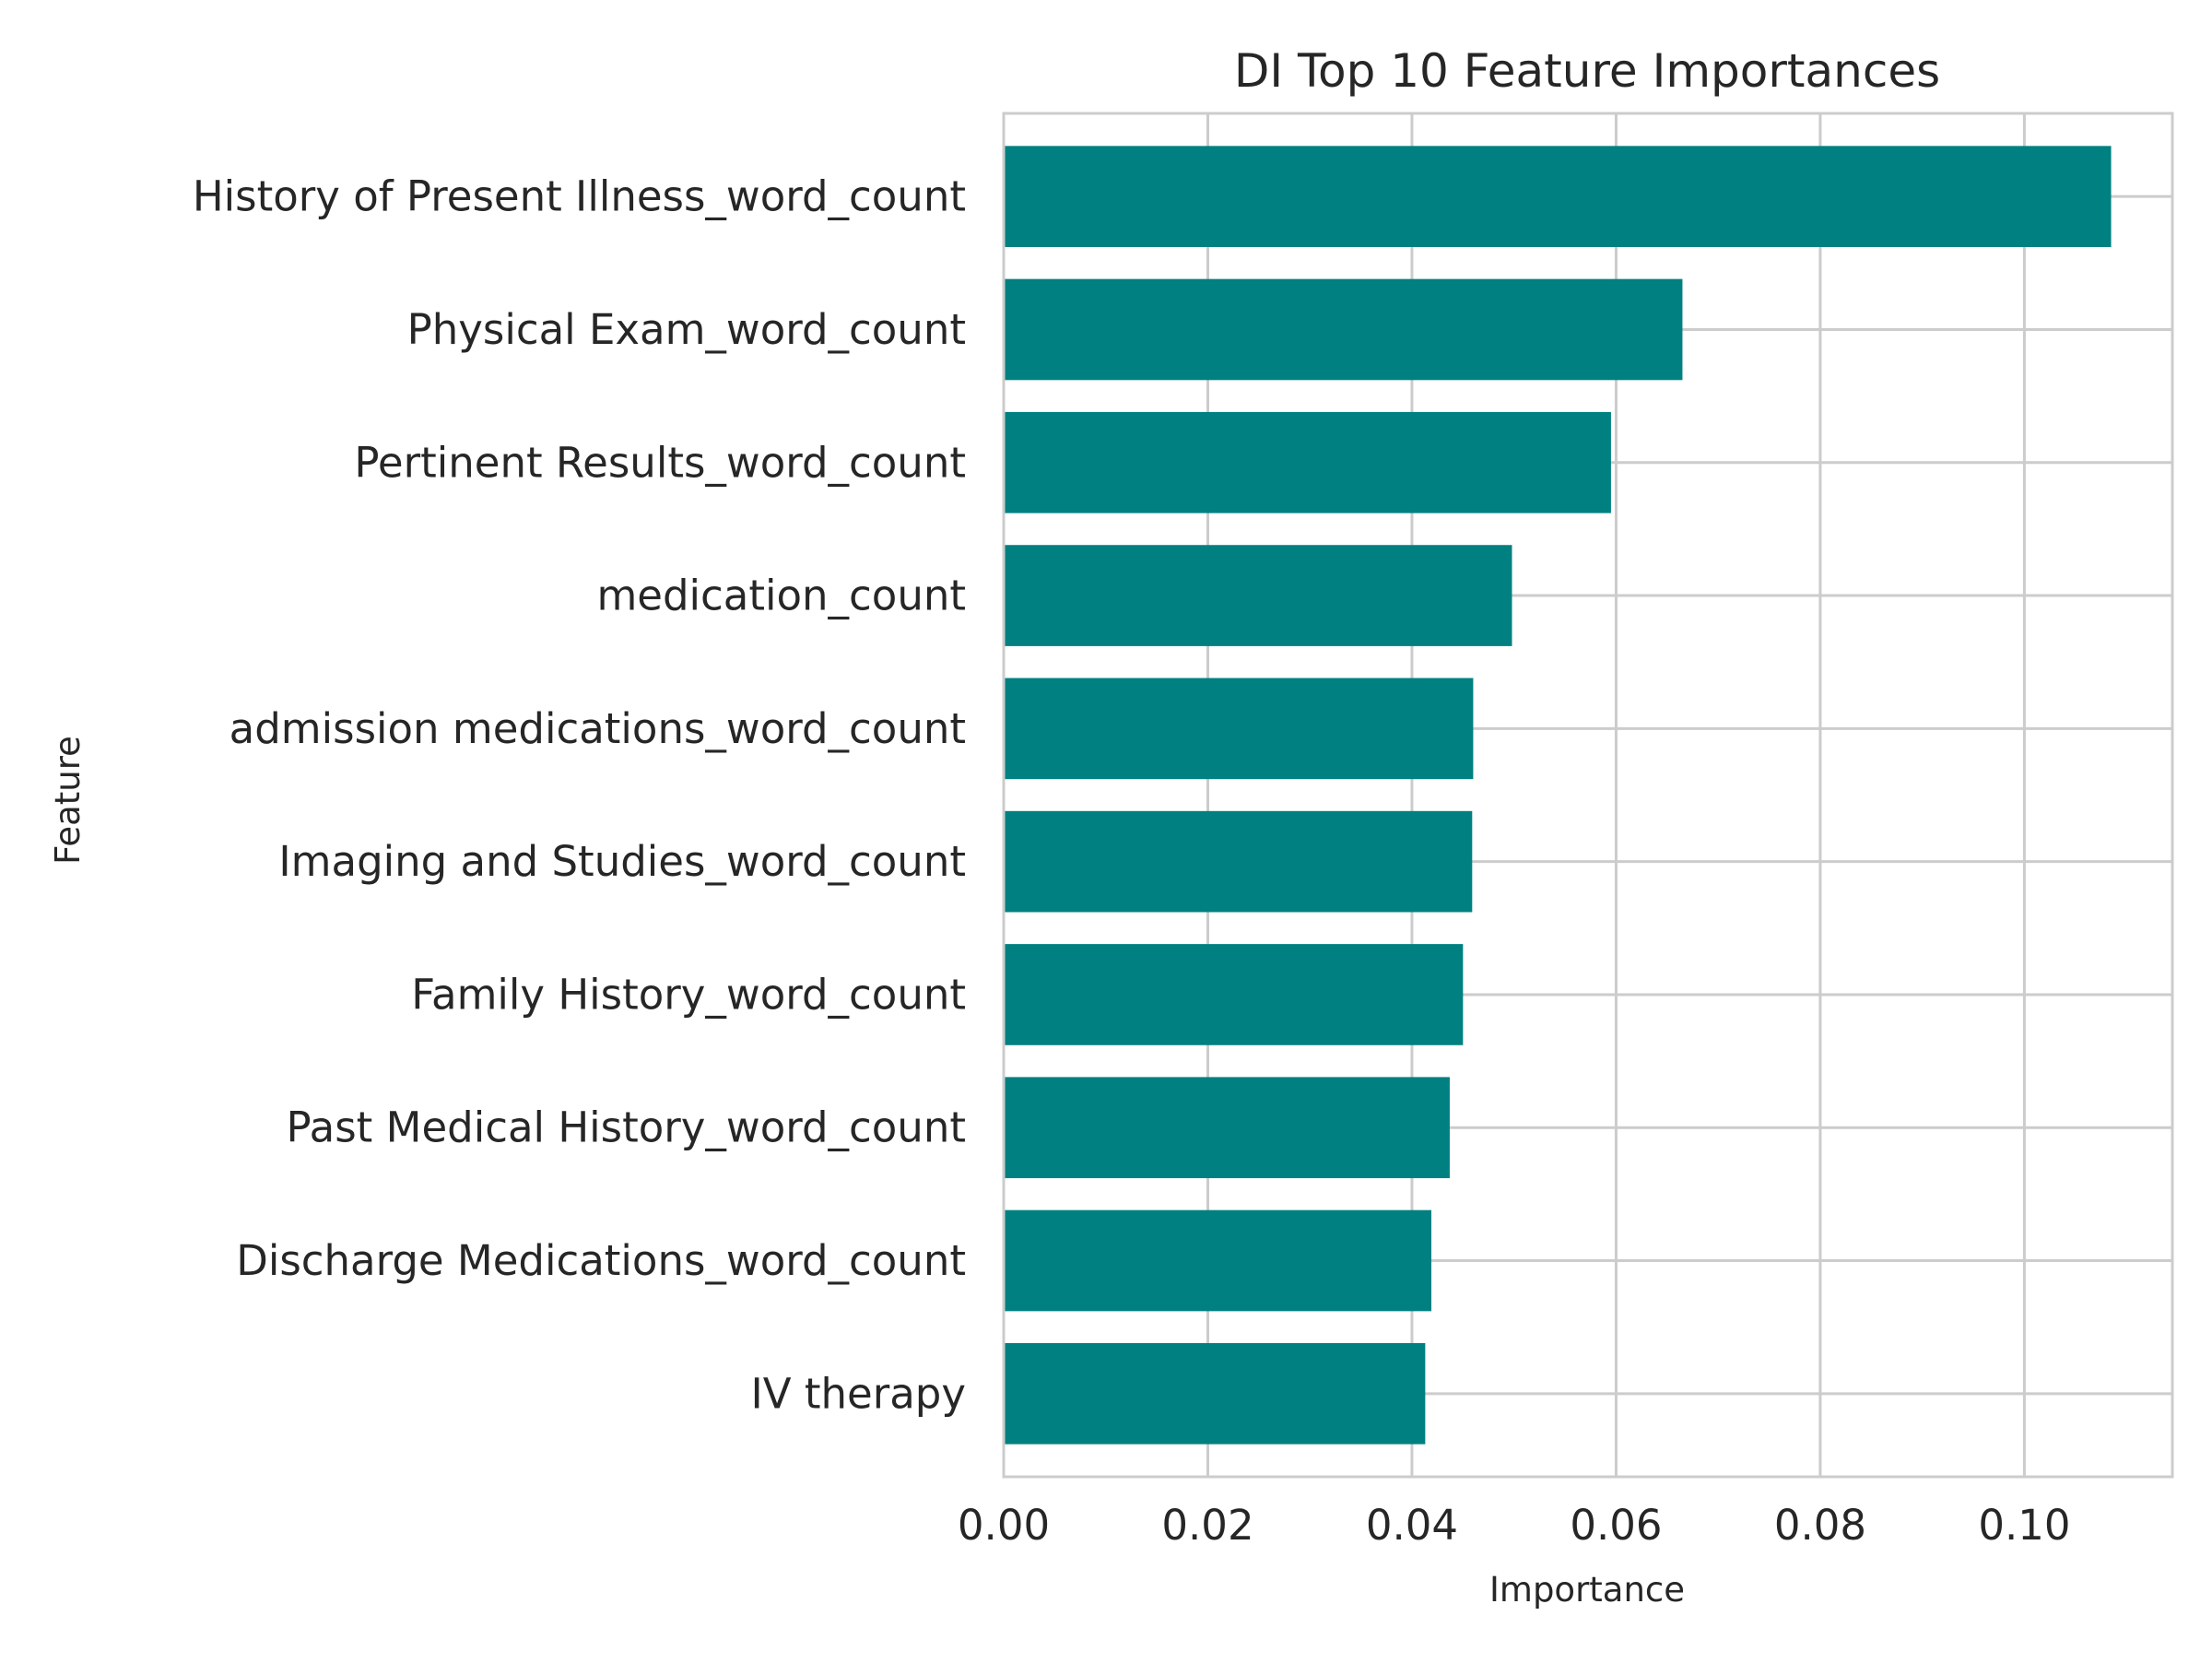 This screenshot has width=2212, height=1663. I want to click on x-tick-label: 0.00, so click(1004, 1525).